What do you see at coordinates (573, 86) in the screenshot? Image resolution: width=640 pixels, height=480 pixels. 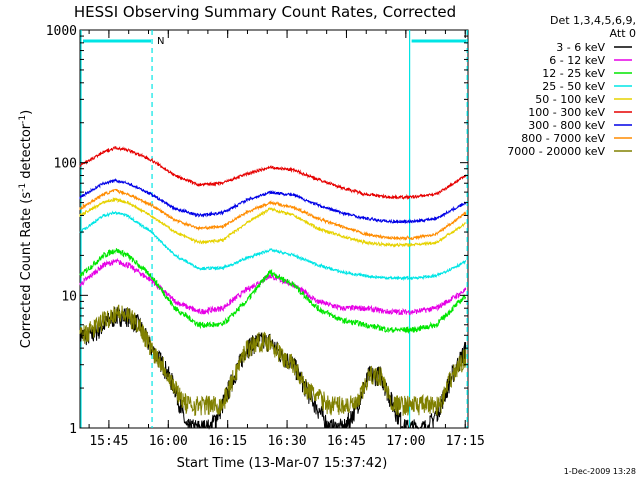 I see `legend-item-label: 25 - 50 keV` at bounding box center [573, 86].